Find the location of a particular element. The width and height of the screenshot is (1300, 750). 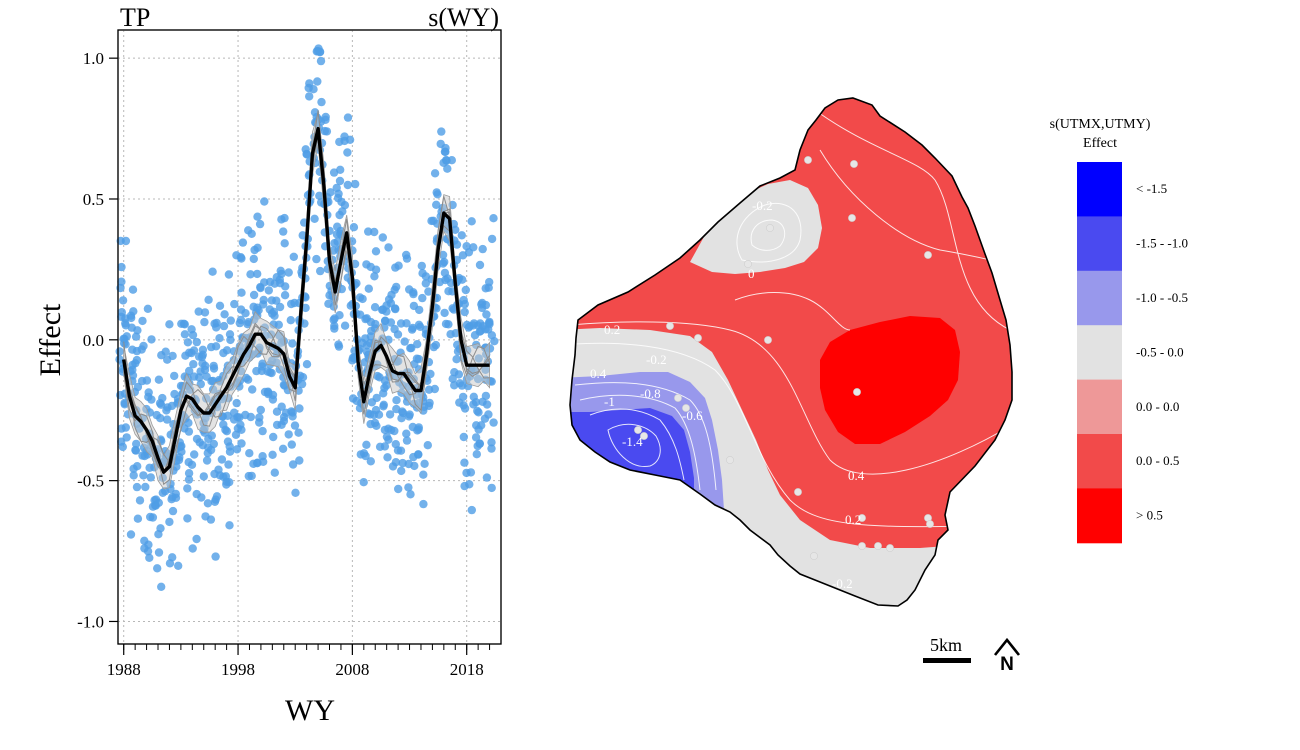

y-tick-label: 0.0 is located at coordinates (93, 340).